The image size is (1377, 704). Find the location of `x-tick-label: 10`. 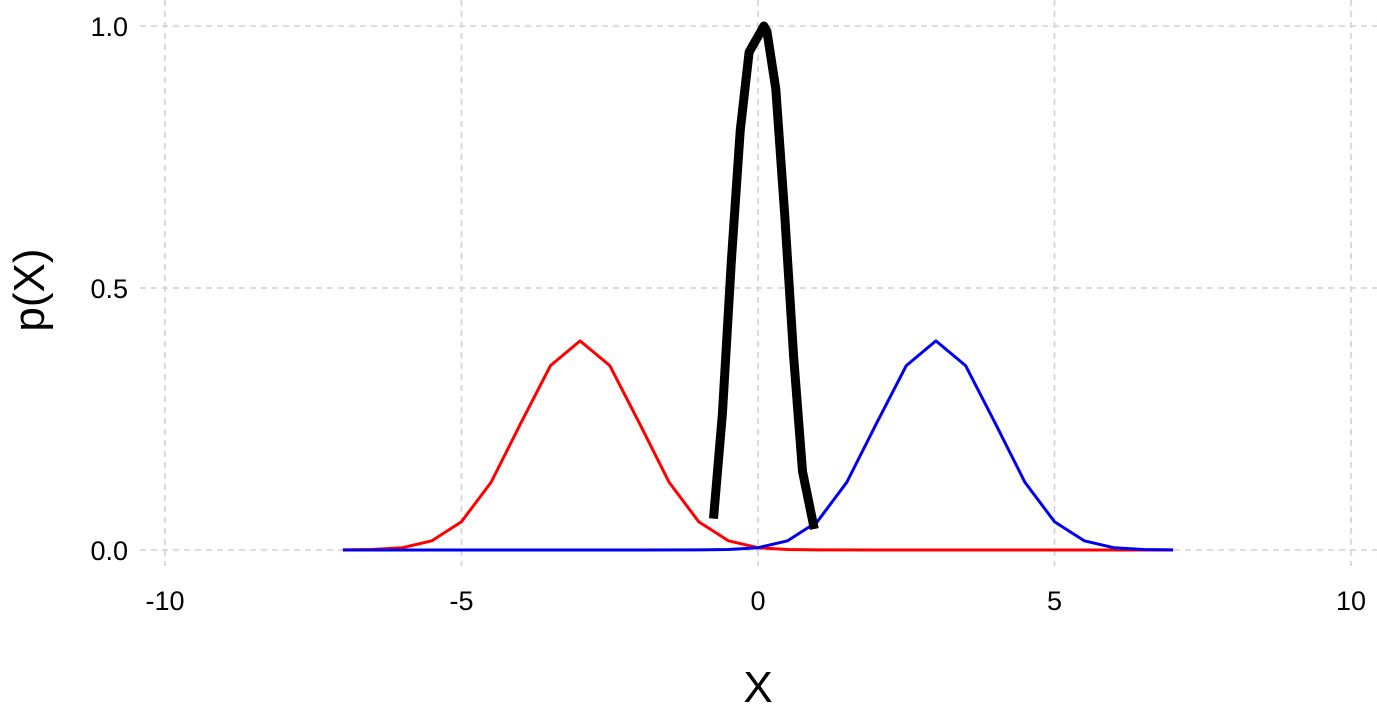

x-tick-label: 10 is located at coordinates (1351, 601).